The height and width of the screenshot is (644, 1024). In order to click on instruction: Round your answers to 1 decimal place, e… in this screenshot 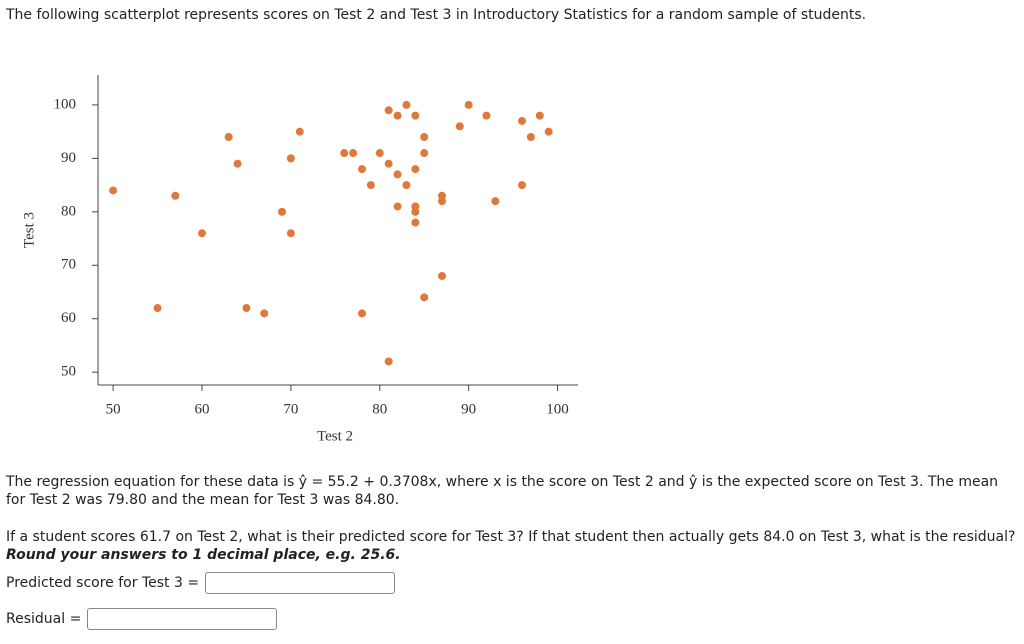, I will do `click(203, 555)`.